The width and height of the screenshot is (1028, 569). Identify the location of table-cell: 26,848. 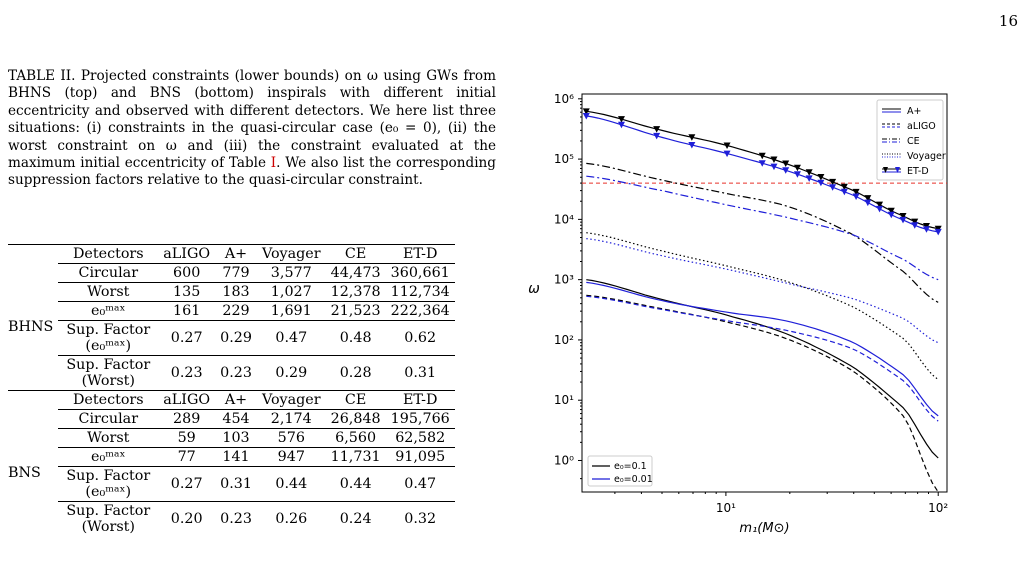
(355, 419).